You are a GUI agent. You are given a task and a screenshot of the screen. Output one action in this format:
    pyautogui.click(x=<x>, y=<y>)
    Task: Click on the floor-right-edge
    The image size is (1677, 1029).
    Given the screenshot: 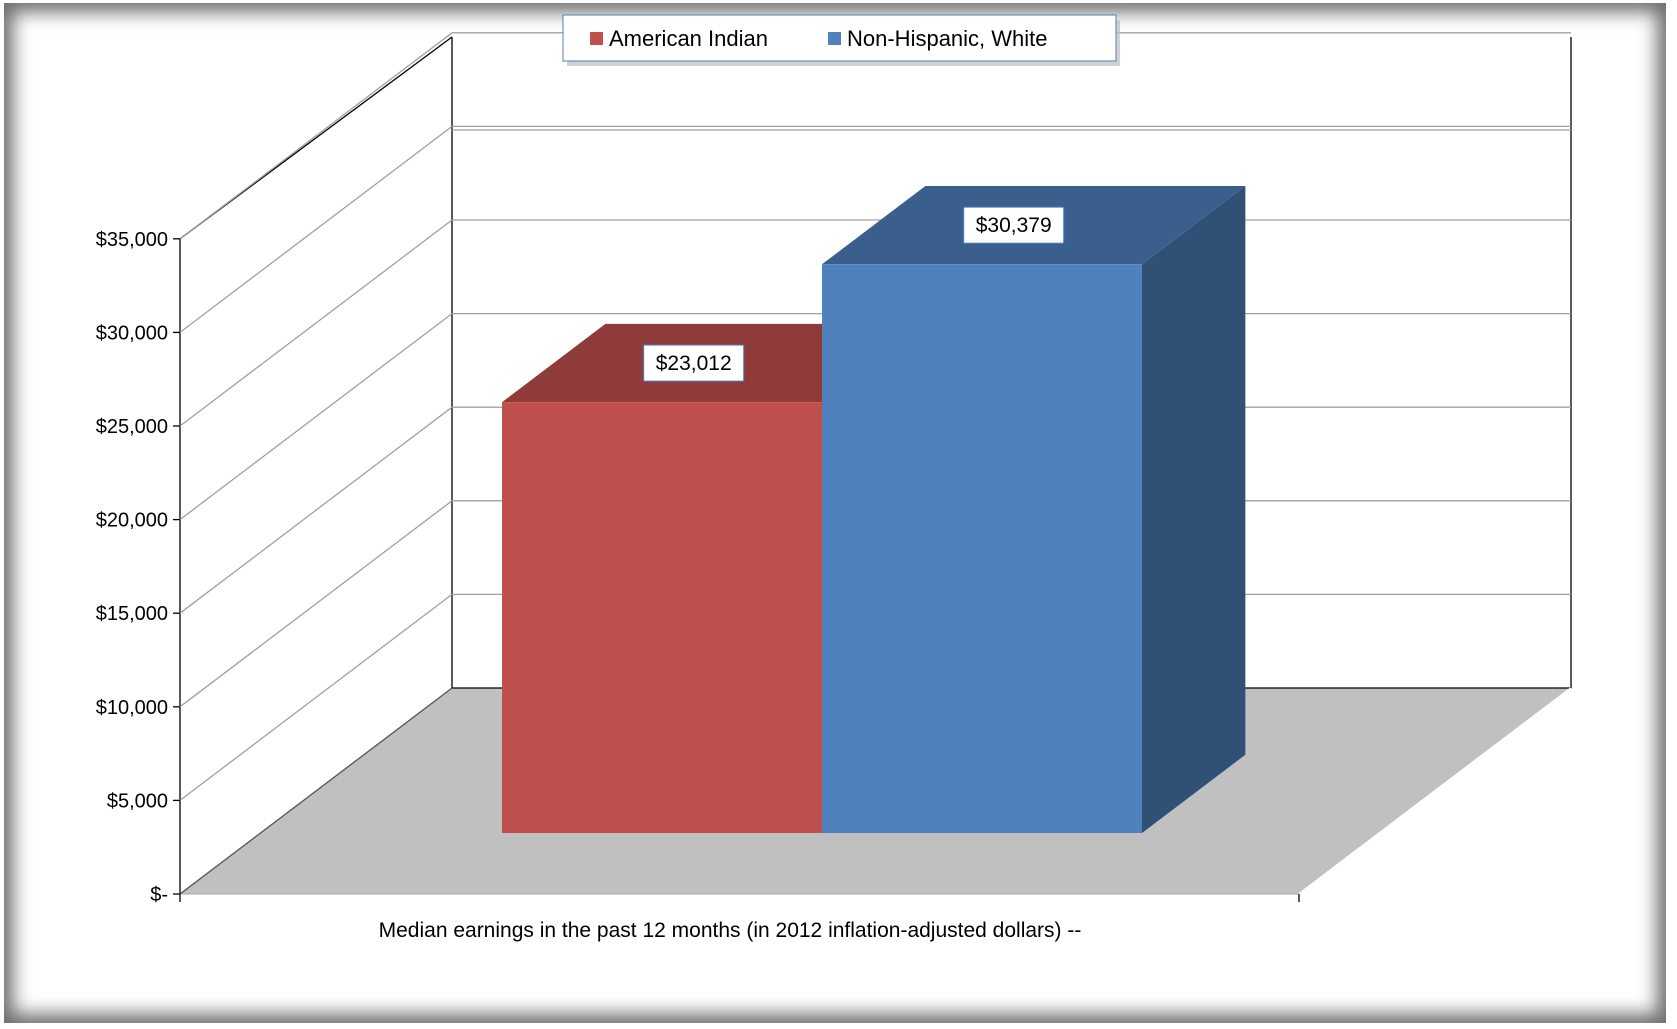 What is the action you would take?
    pyautogui.click(x=1435, y=791)
    